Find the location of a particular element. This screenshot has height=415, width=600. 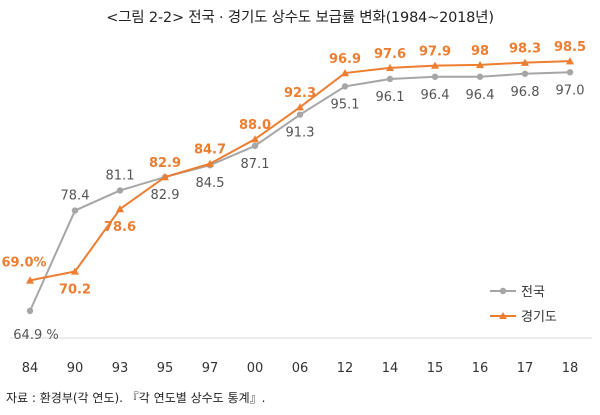

x-tick-label: 15 is located at coordinates (435, 368).